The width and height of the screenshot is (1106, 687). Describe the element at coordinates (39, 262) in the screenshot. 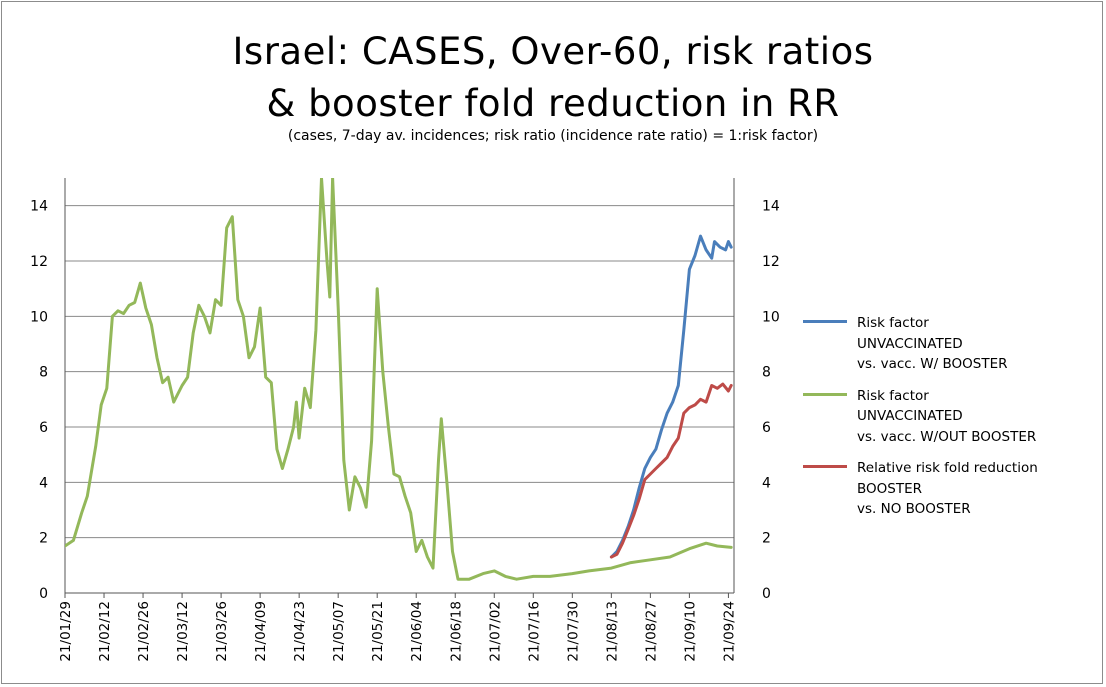

I see `y-tick-label: 12` at that location.